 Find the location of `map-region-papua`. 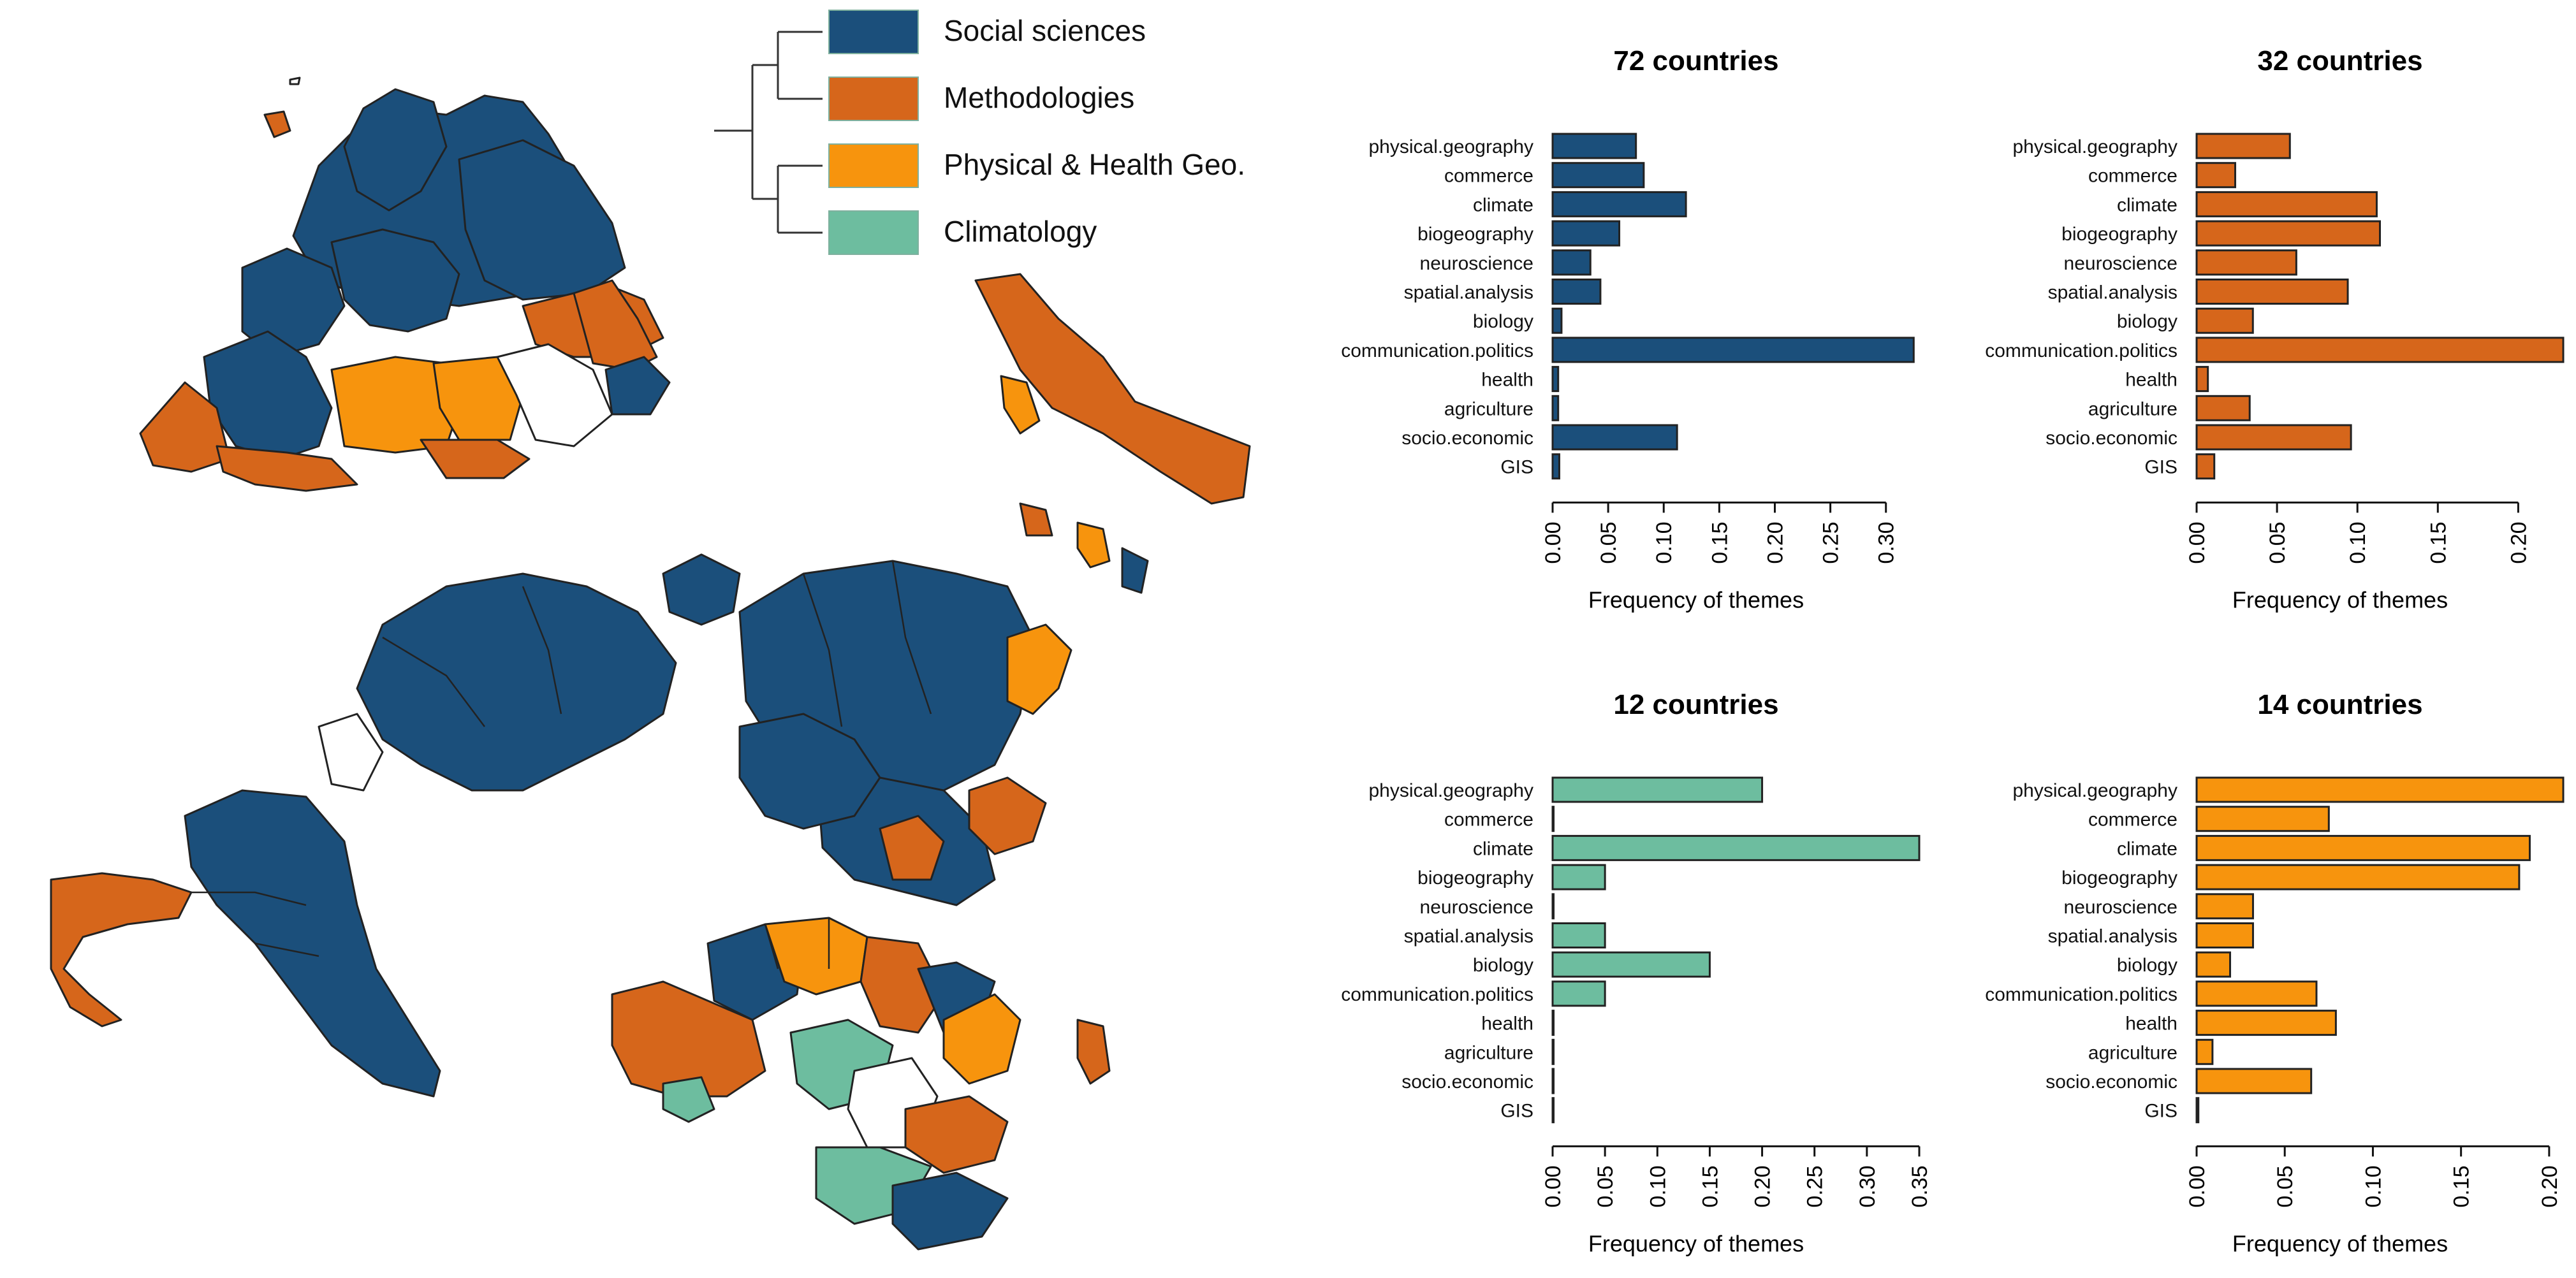

map-region-papua is located at coordinates (1021, 405).